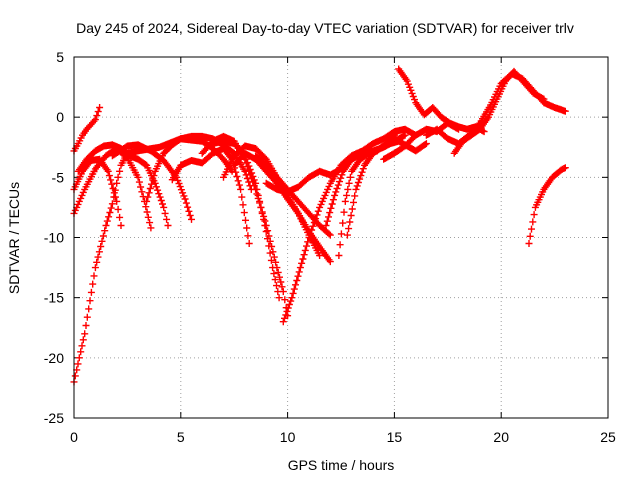 The image size is (640, 480). I want to click on series-arc21, so click(495, 109).